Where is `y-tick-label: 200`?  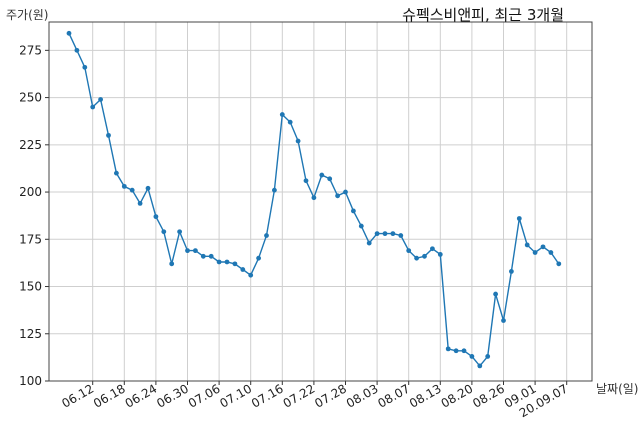 y-tick-label: 200 is located at coordinates (30, 192).